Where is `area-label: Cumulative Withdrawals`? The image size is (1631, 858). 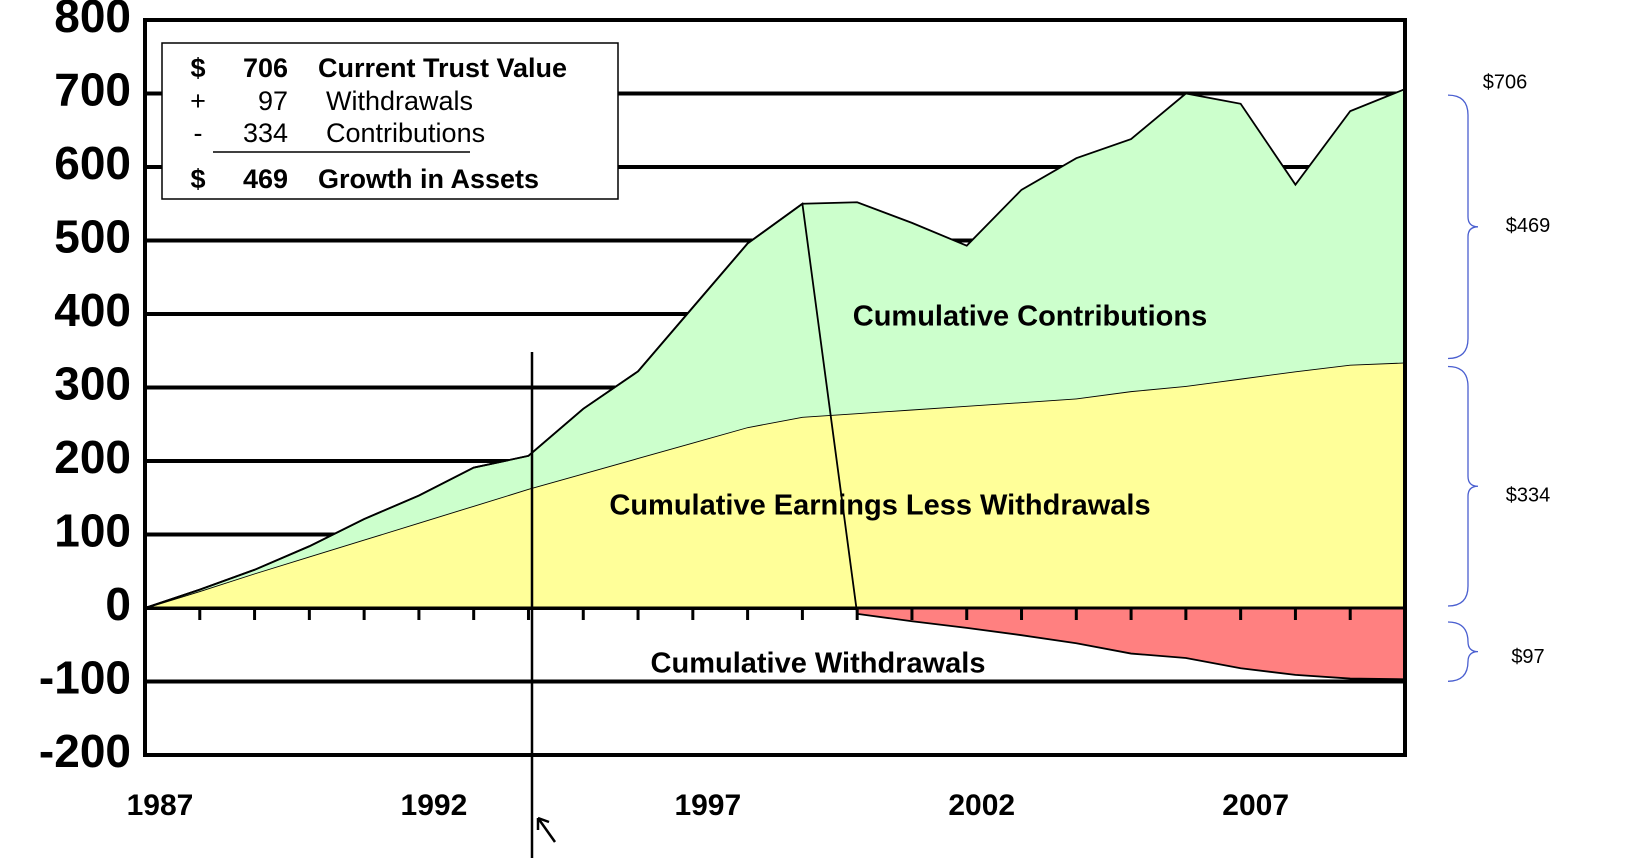
area-label: Cumulative Withdrawals is located at coordinates (818, 664).